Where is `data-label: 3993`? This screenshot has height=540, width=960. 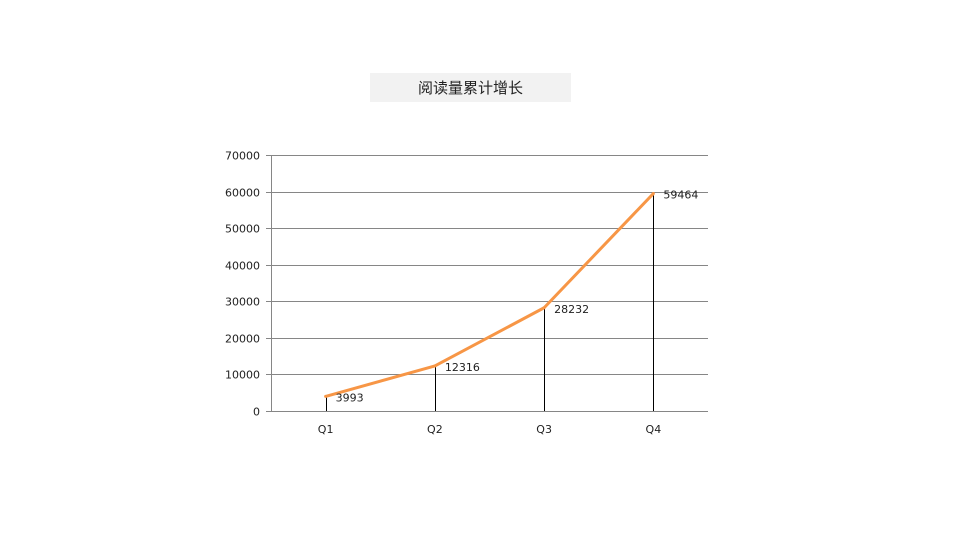
data-label: 3993 is located at coordinates (350, 397).